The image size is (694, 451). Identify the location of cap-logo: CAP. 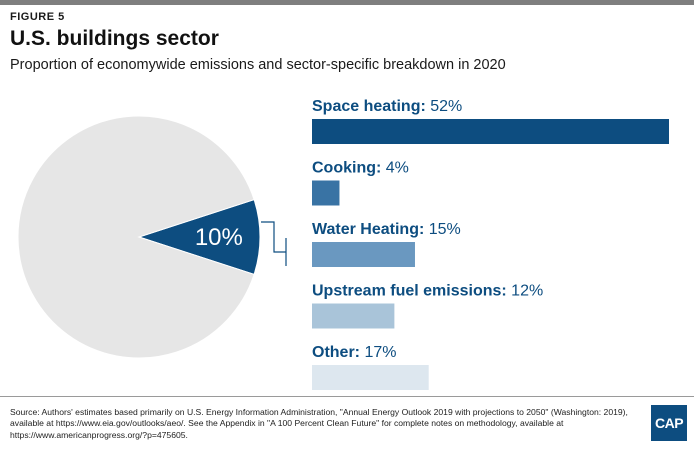
(669, 423).